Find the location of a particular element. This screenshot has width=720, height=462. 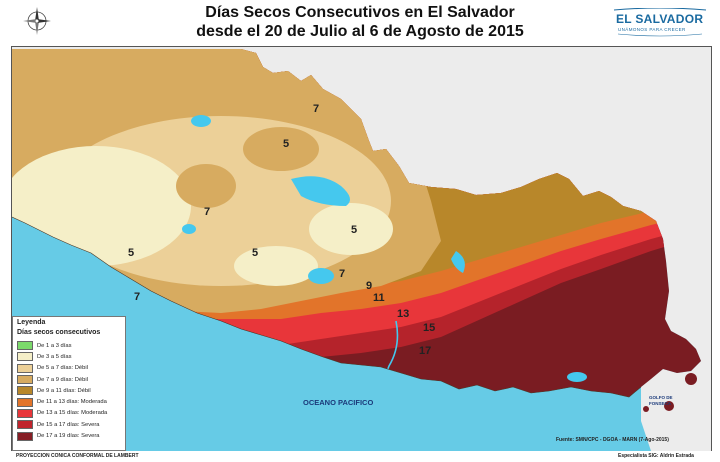

gulf-label: FONSECA is located at coordinates (660, 403).